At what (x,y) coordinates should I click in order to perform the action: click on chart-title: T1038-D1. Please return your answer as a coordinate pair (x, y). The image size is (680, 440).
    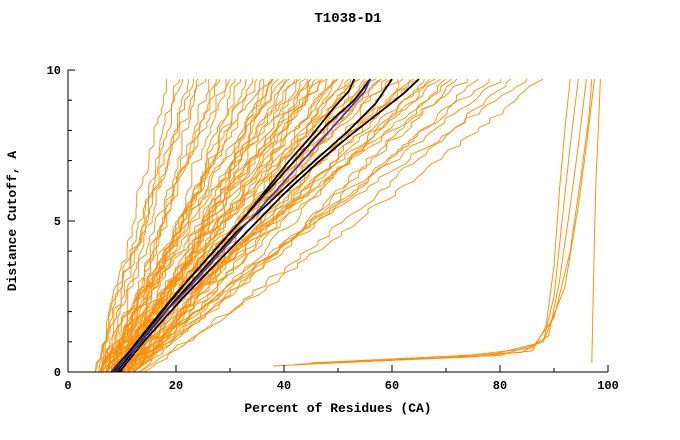
    Looking at the image, I should click on (347, 19).